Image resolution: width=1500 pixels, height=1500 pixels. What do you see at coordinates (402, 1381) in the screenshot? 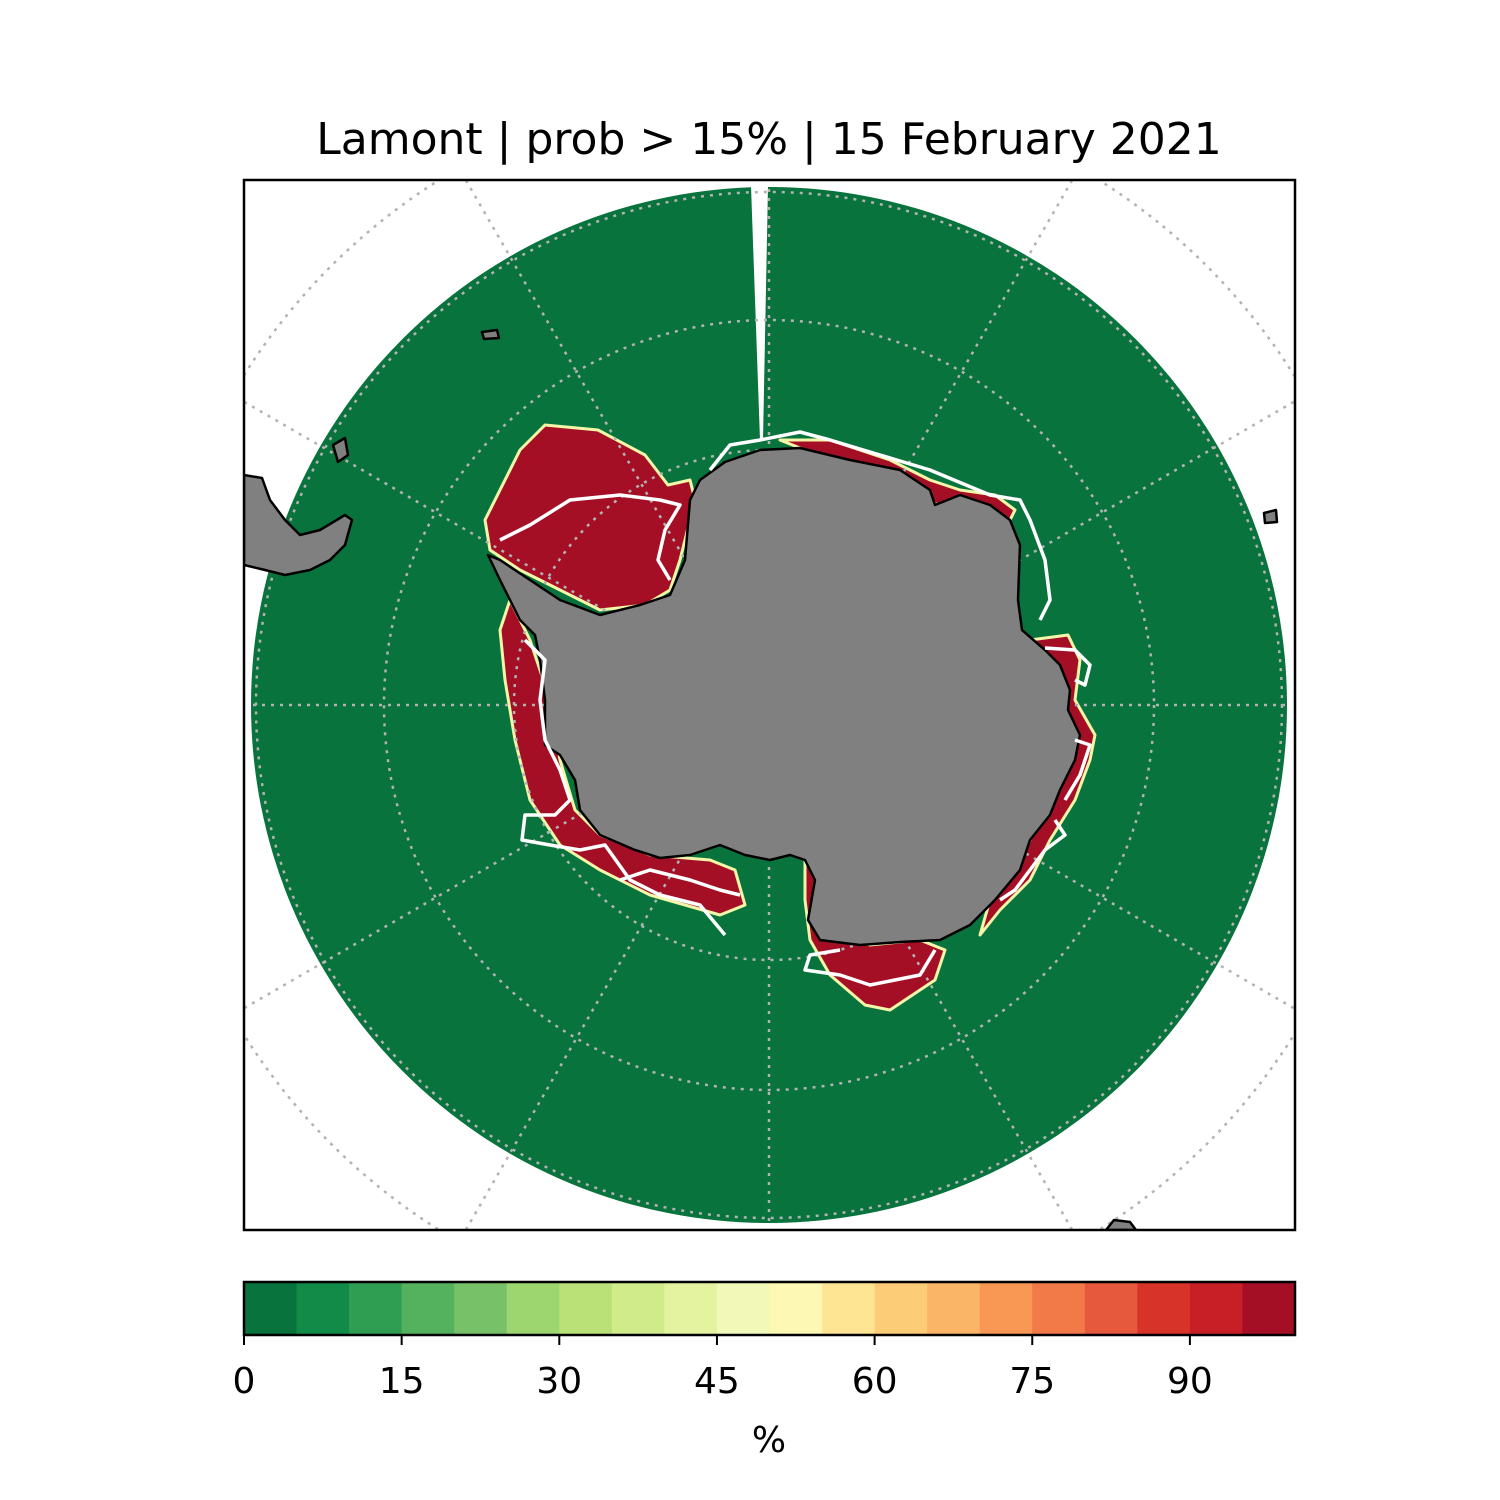
I see `colorbar-tick-label: 15` at bounding box center [402, 1381].